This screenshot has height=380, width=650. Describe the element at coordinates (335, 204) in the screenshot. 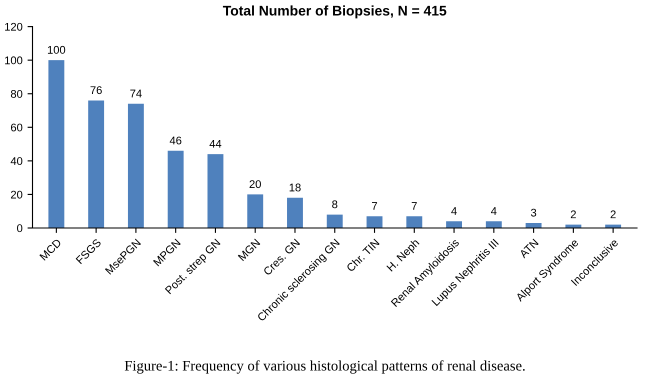

I see `data-label: 8` at that location.